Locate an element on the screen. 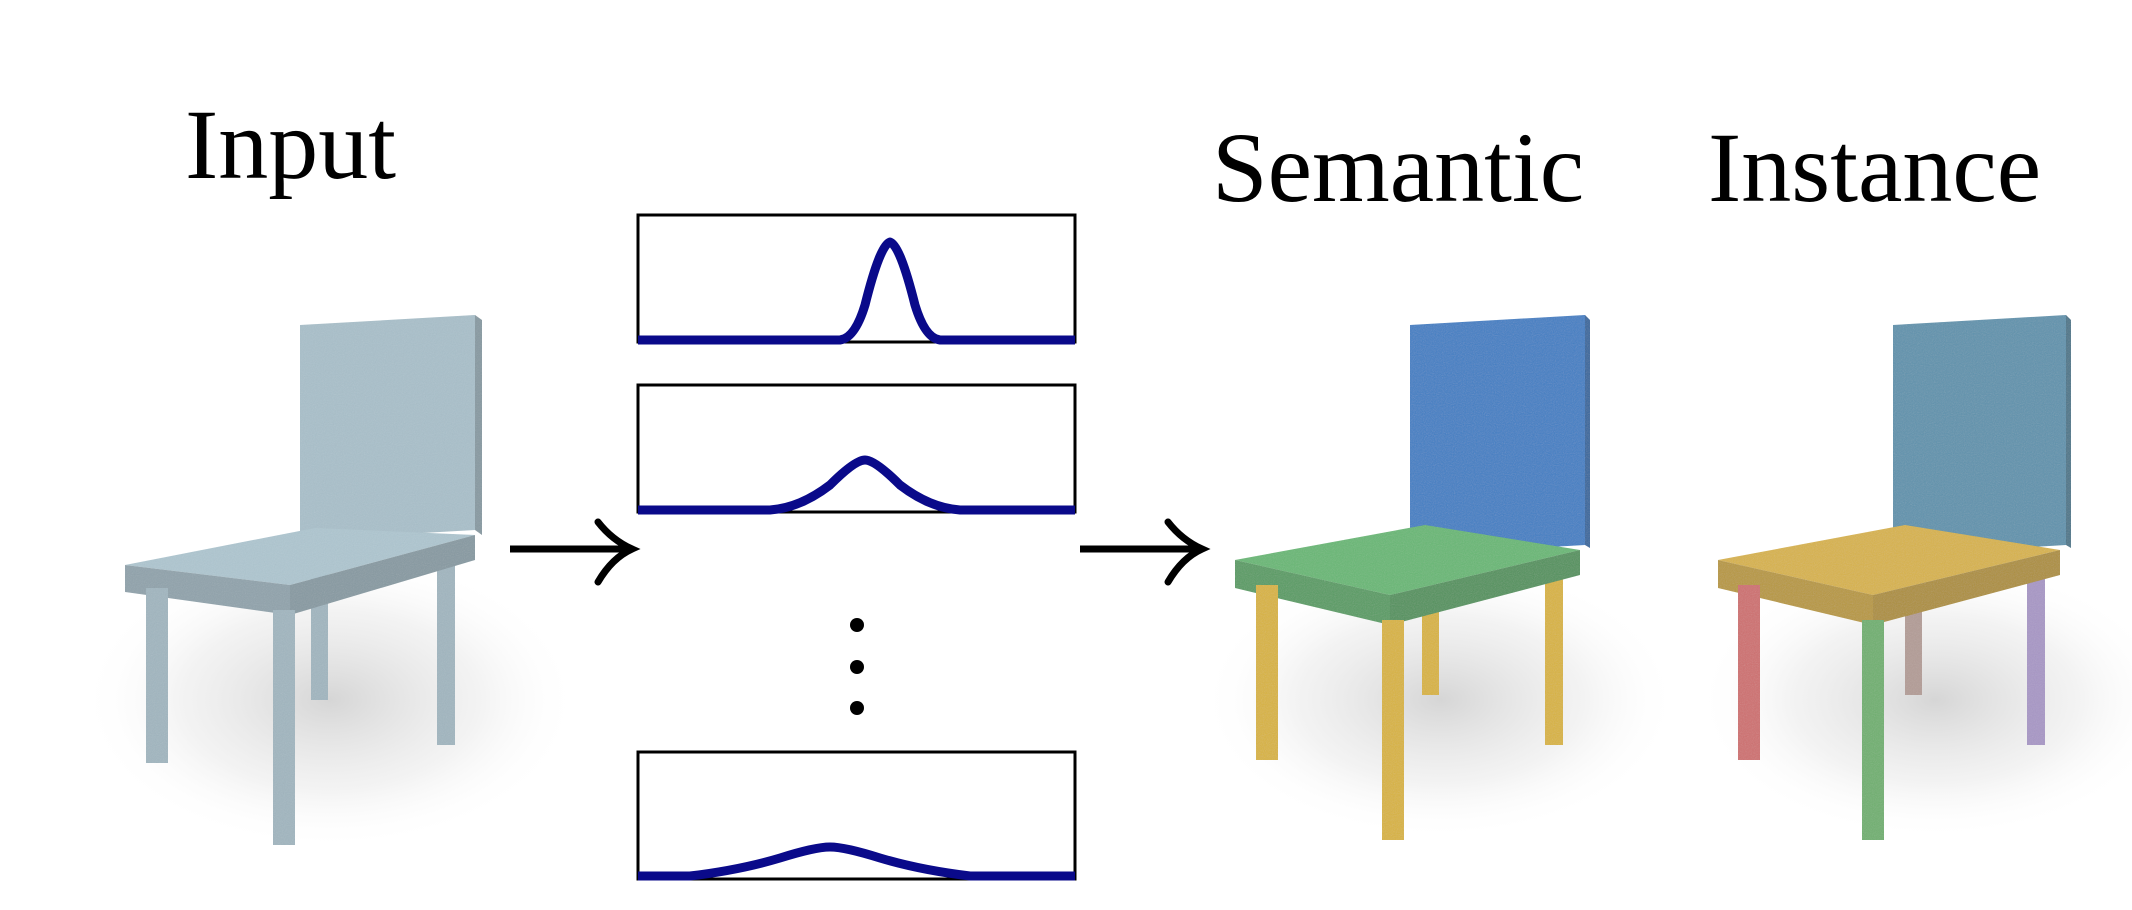 This screenshot has width=2132, height=910. instance-seat-side is located at coordinates (1966, 587).